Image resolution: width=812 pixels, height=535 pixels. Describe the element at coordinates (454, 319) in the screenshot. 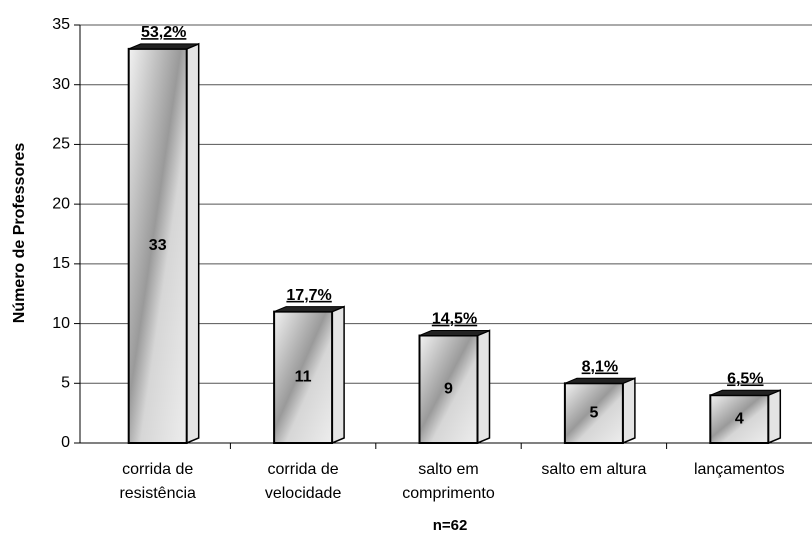

I see `percent-label: 14,5%` at that location.